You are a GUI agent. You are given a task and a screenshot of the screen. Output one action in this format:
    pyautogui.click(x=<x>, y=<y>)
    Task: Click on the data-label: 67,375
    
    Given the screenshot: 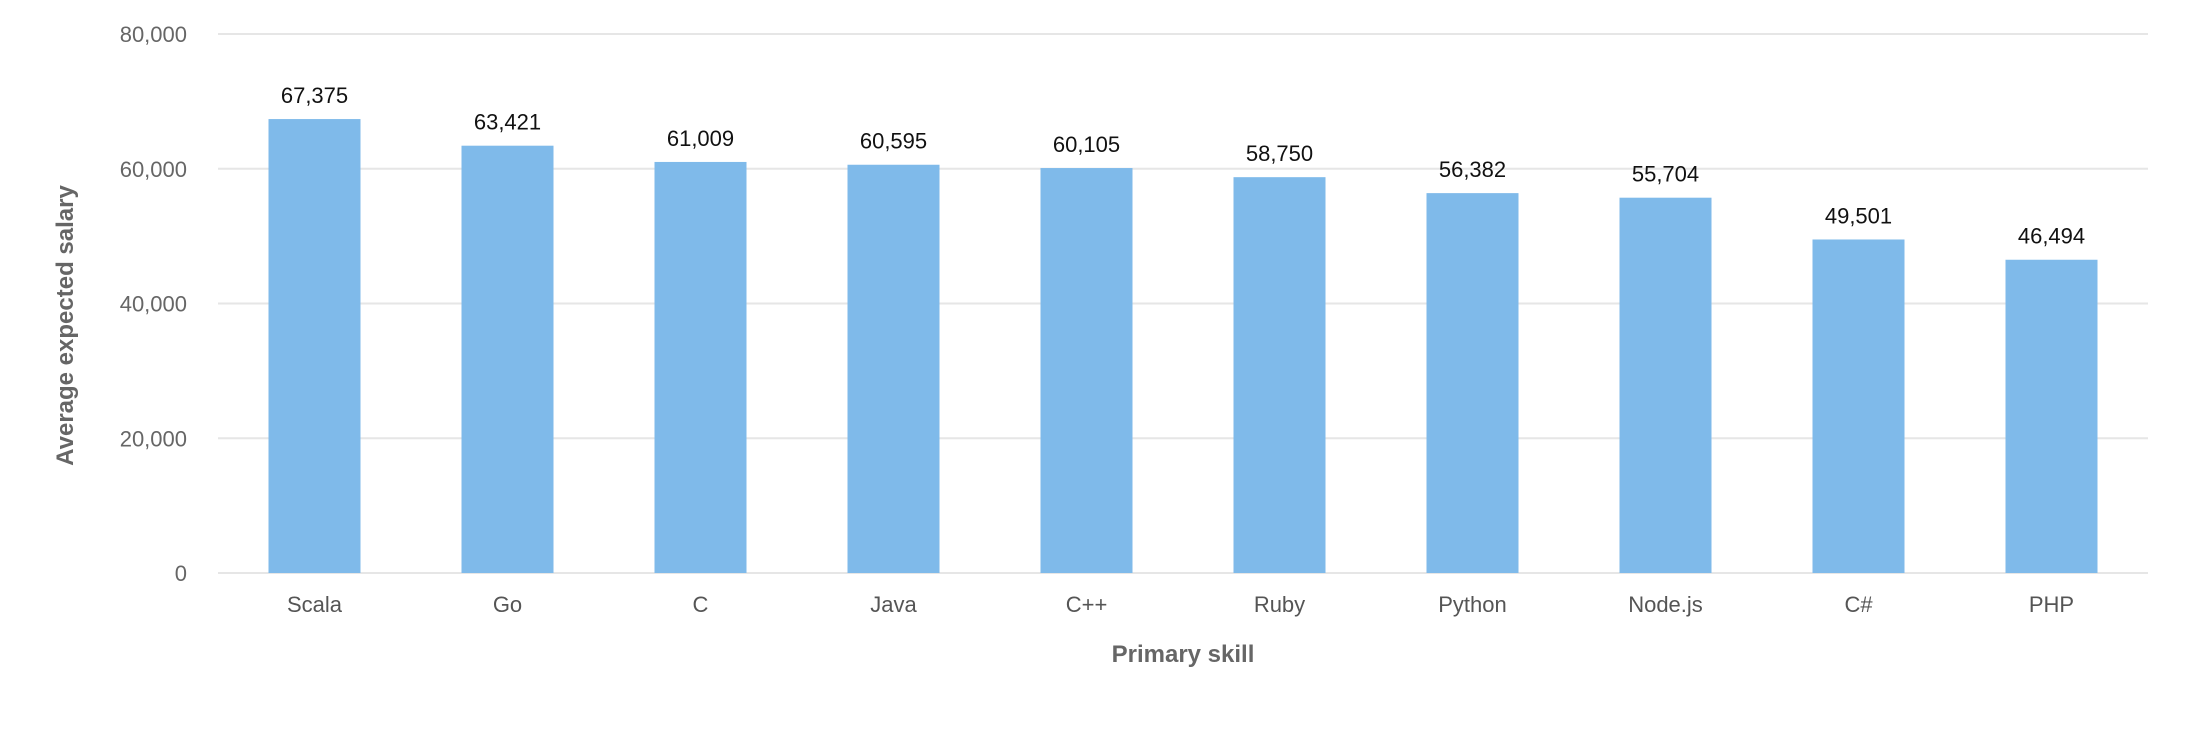 What is the action you would take?
    pyautogui.click(x=314, y=95)
    